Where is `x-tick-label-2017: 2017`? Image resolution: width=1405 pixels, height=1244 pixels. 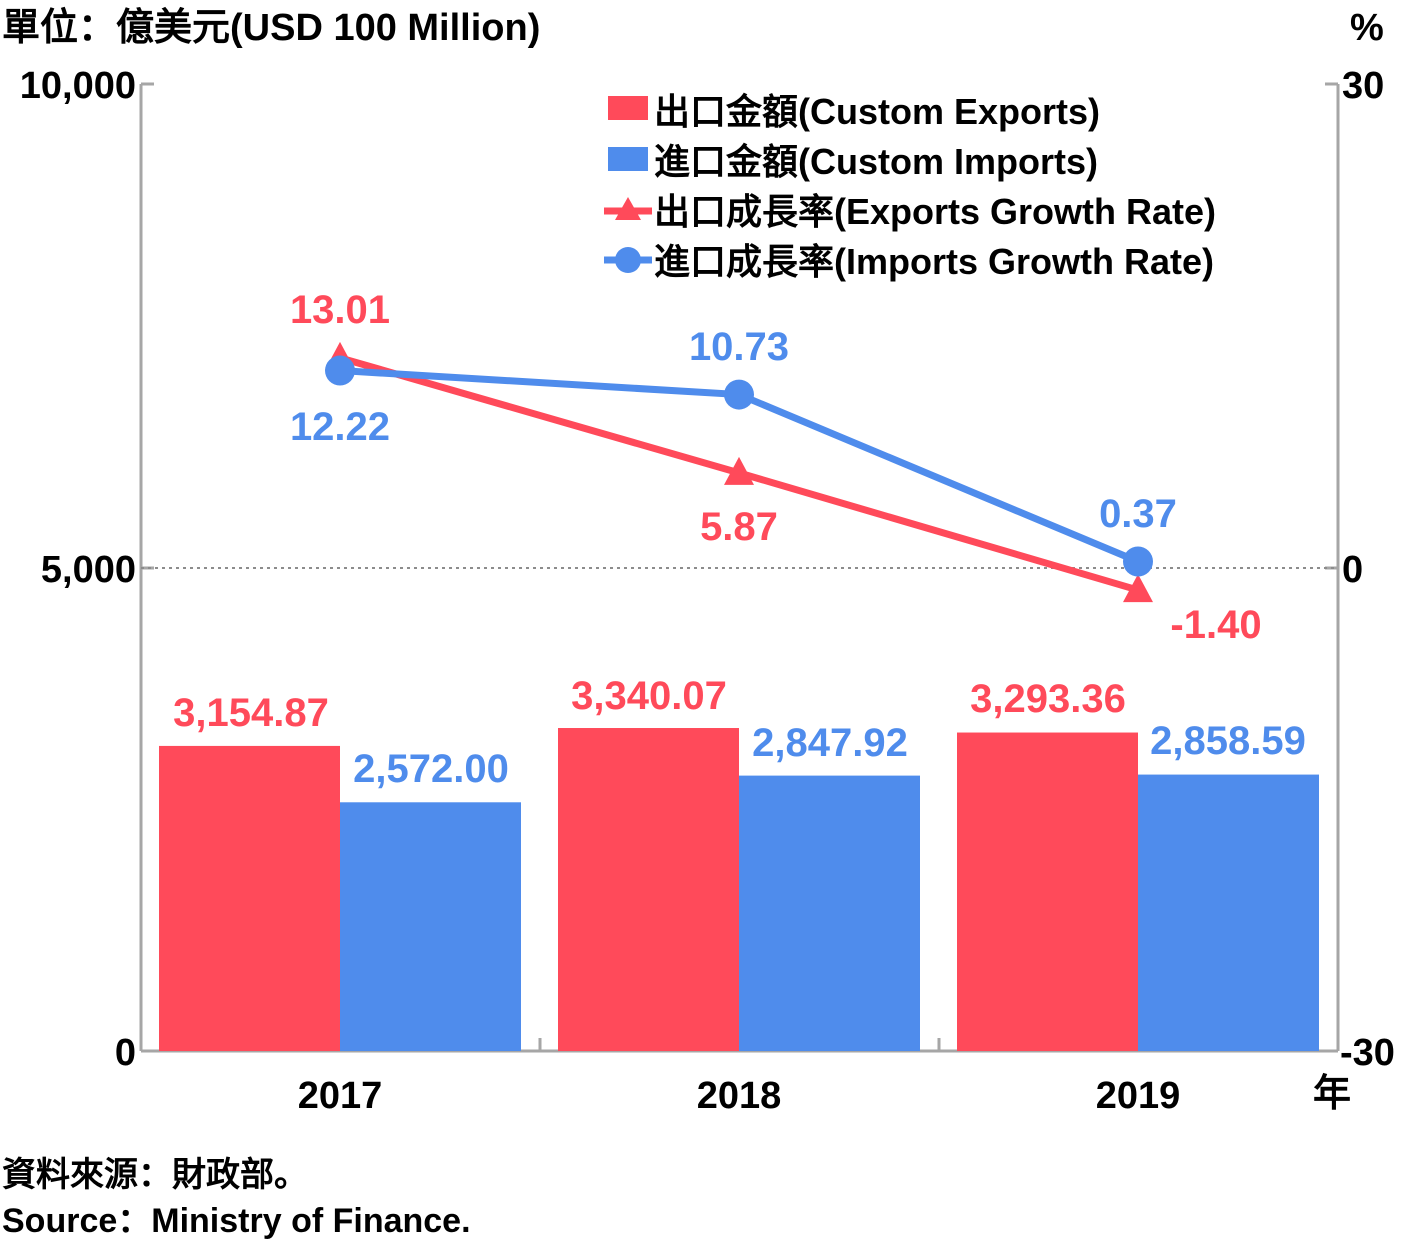
x-tick-label-2017: 2017 is located at coordinates (340, 1096).